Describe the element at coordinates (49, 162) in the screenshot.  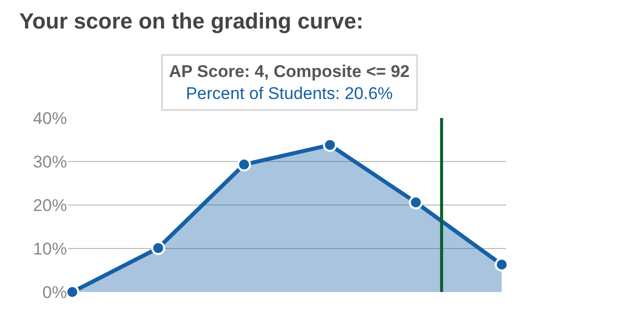
I see `y-tick-label: 30%` at that location.